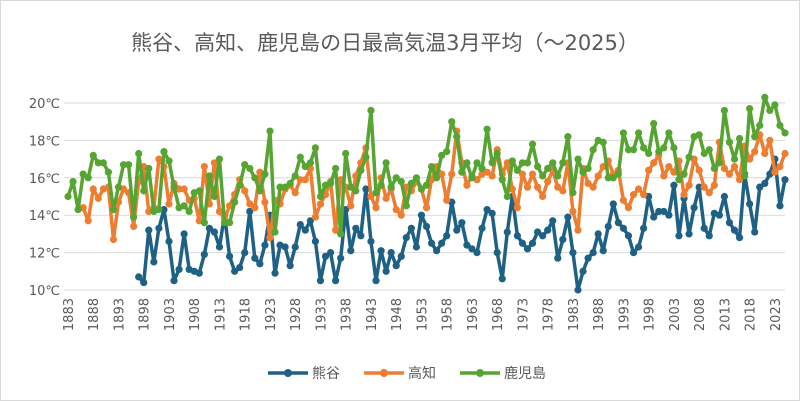  What do you see at coordinates (304, 374) in the screenshot?
I see `legend-item: 熊谷` at bounding box center [304, 374].